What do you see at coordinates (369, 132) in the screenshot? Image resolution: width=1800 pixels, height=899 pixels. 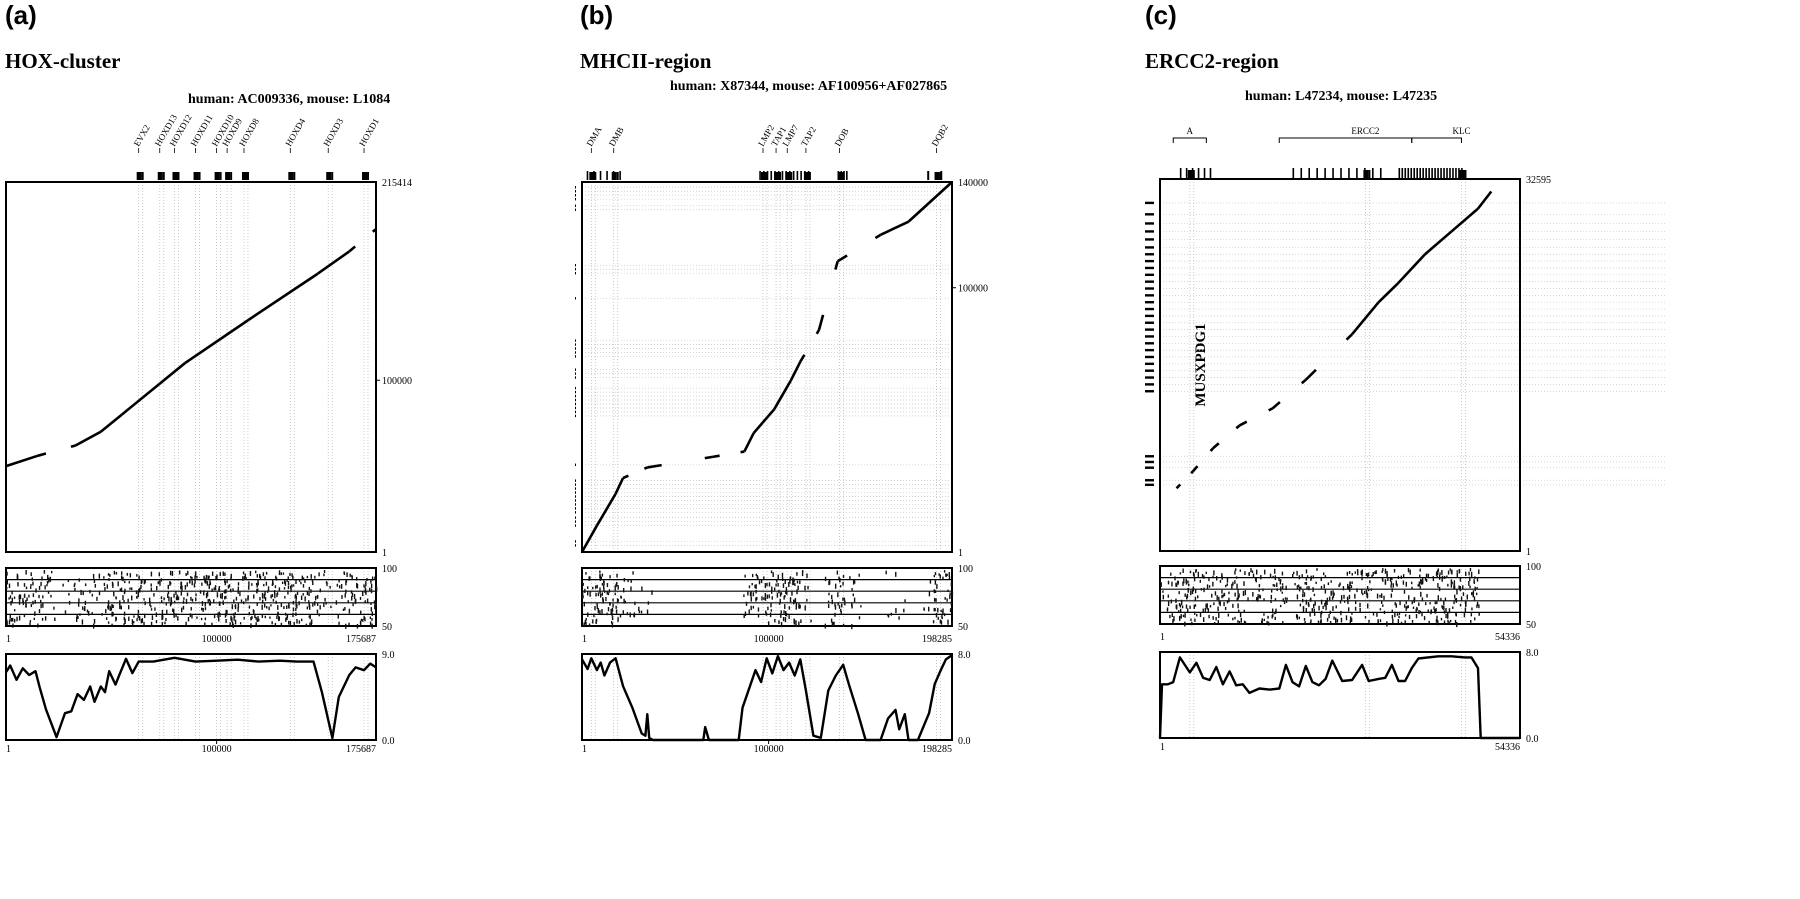 I see `top-gene-label: HOXD1` at bounding box center [369, 132].